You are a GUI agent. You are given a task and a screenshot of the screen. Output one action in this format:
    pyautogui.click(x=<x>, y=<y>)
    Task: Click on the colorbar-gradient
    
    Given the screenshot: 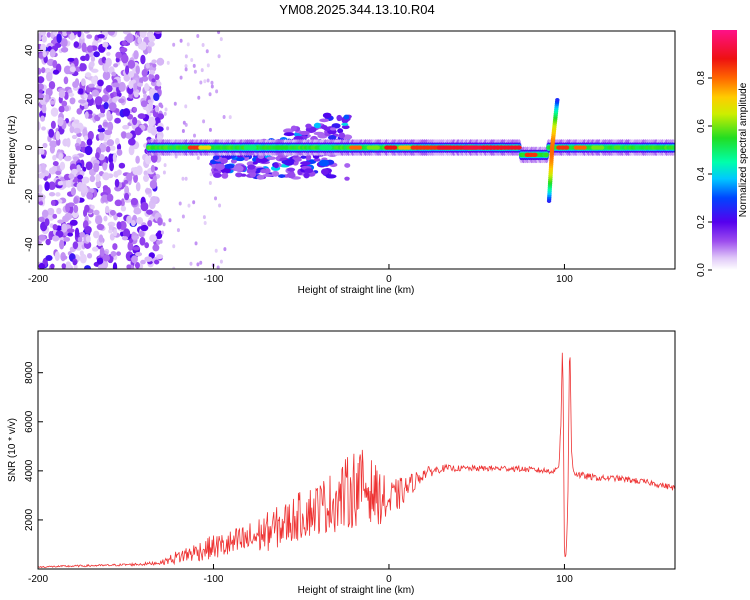 What is the action you would take?
    pyautogui.click(x=724, y=150)
    